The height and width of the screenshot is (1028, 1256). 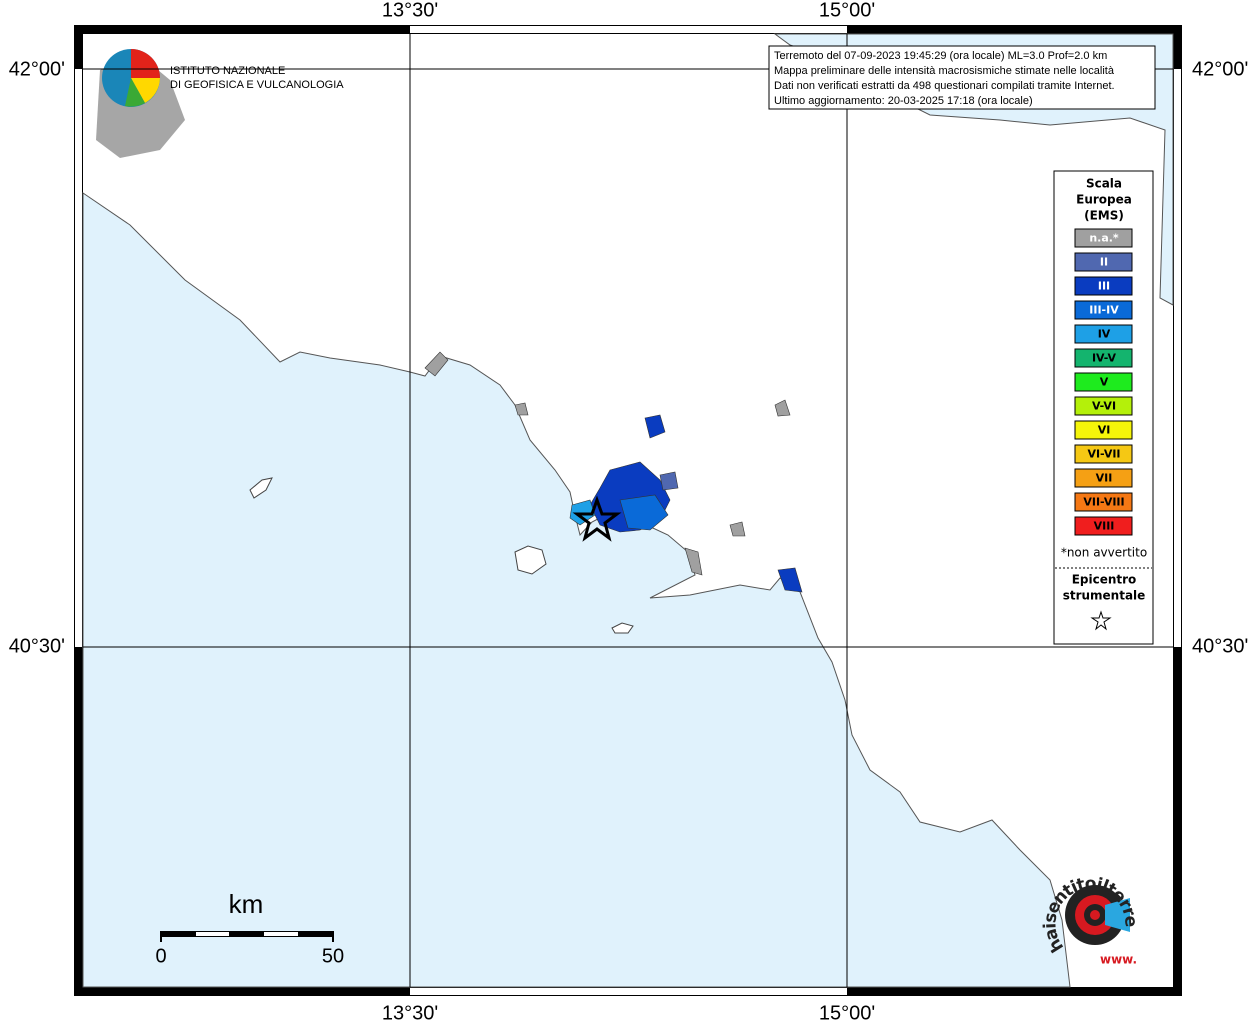 I want to click on scale-label: 0, so click(x=160, y=956).